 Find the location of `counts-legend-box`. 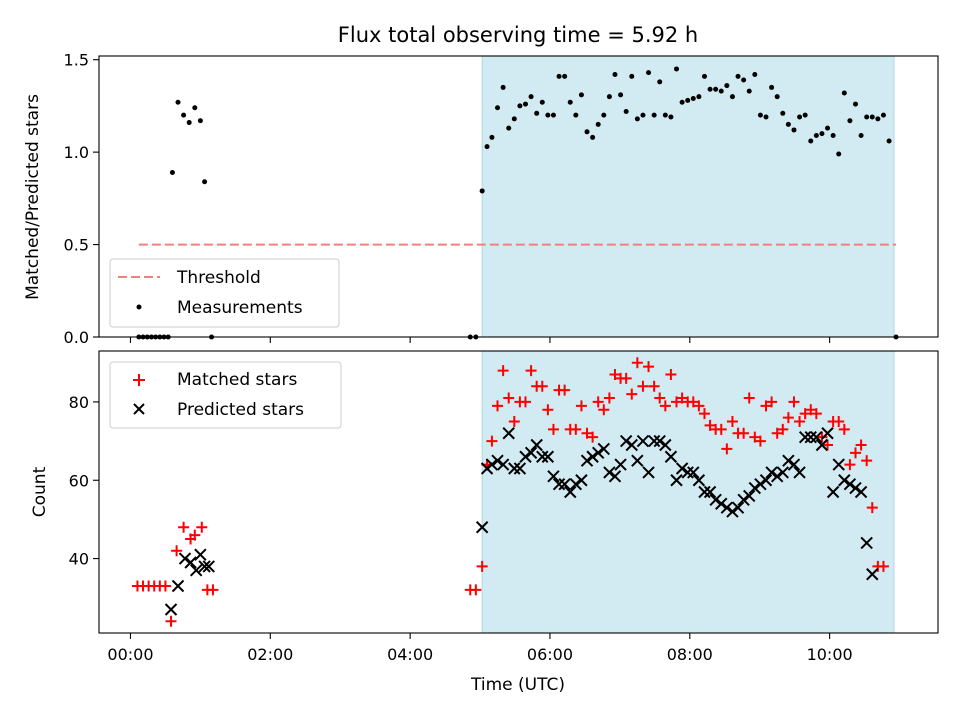

counts-legend-box is located at coordinates (225, 395).